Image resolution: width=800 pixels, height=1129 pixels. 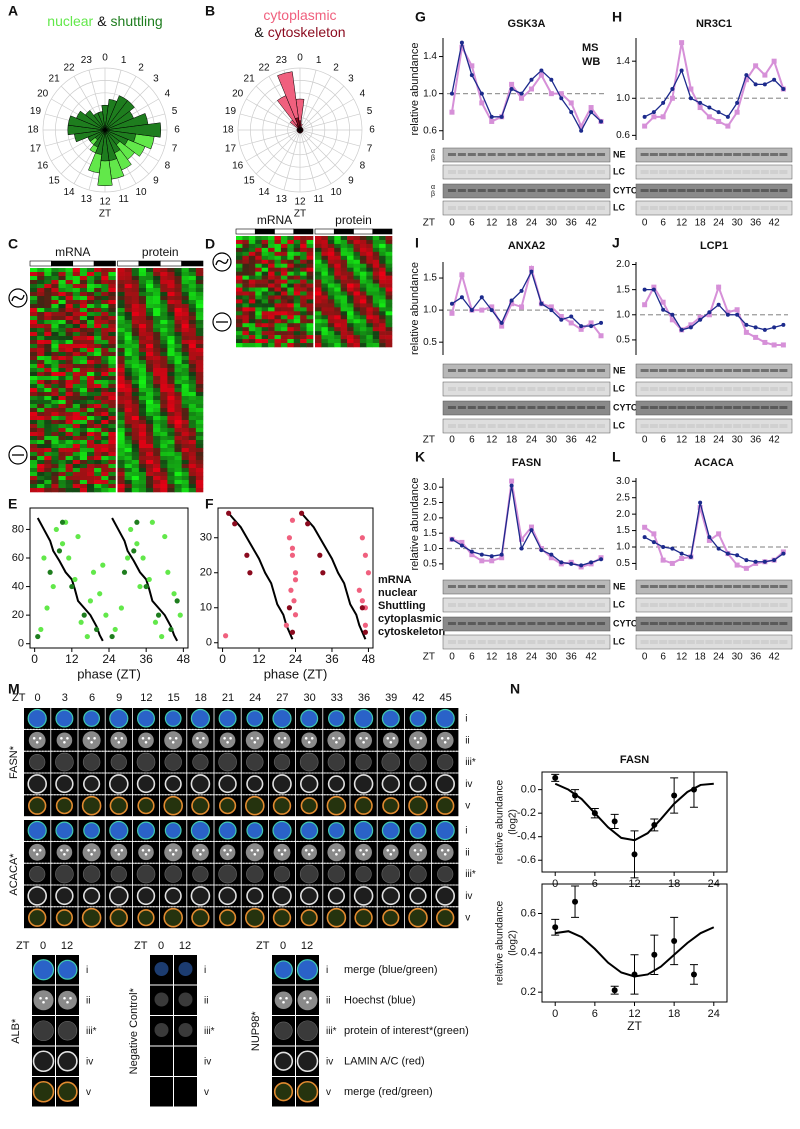 I want to click on angle-label: 14, so click(x=264, y=192).